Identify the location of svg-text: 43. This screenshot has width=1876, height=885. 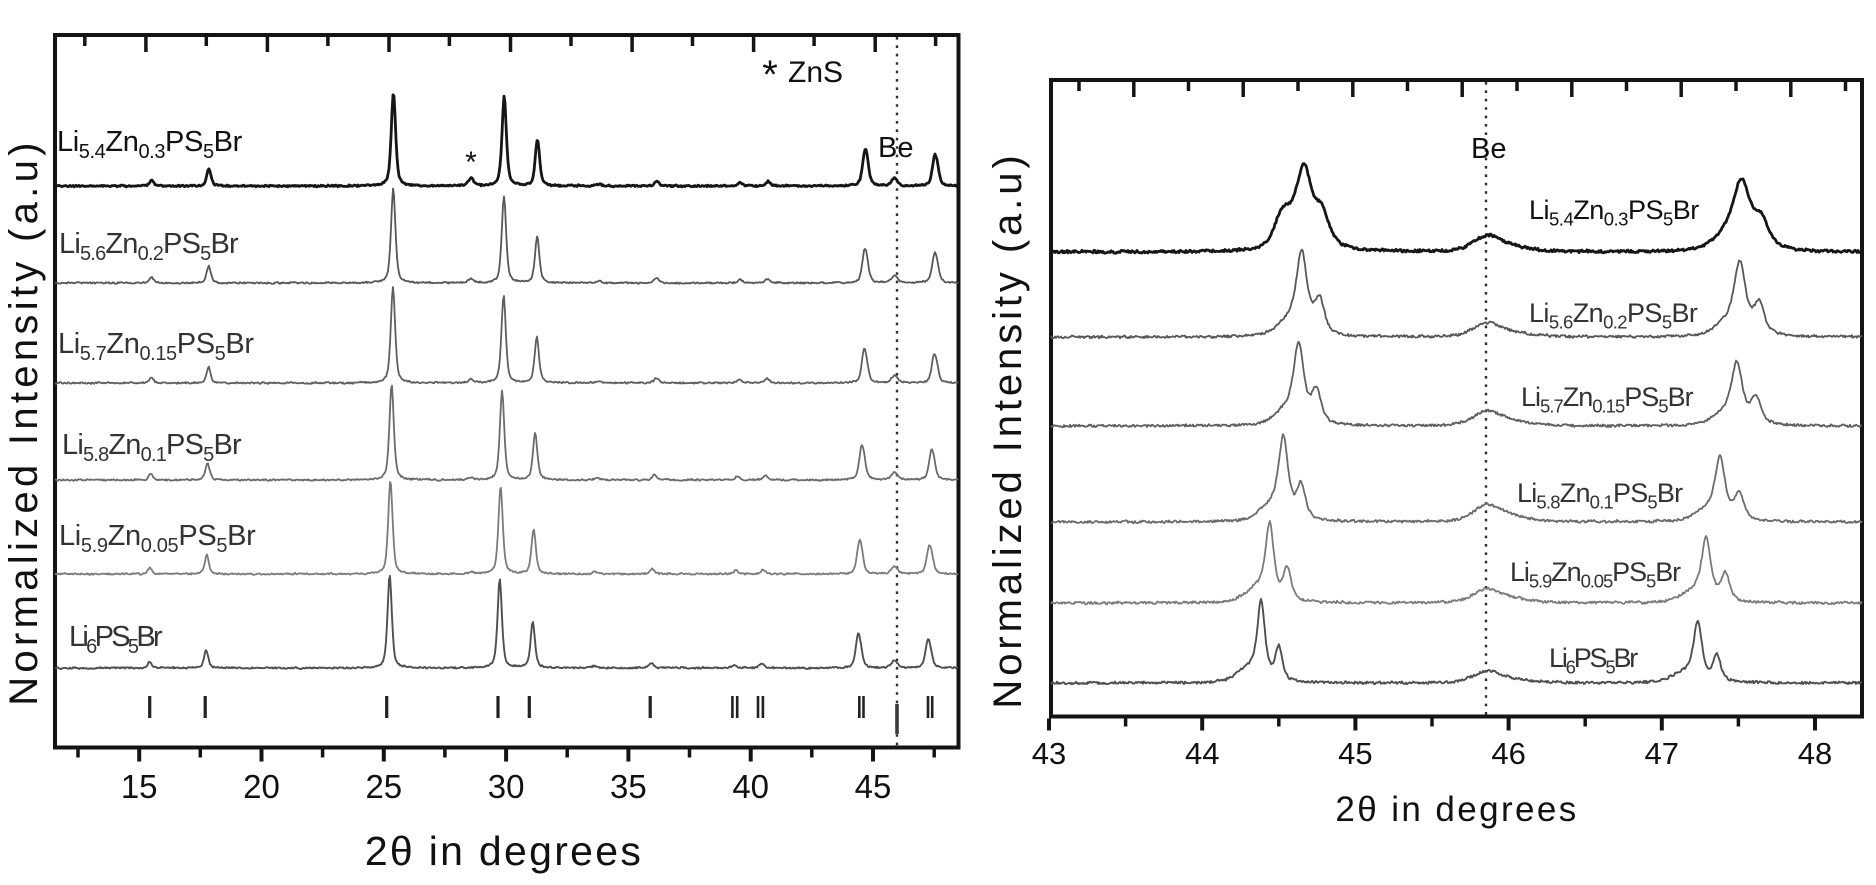
(1049, 753).